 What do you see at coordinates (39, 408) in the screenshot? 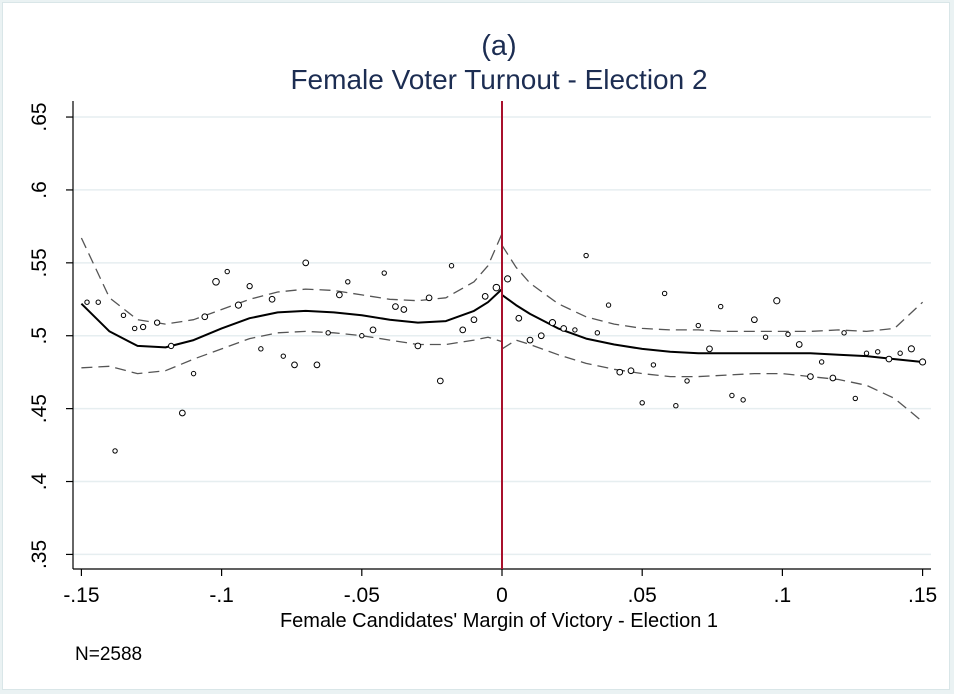
I see `y-tick-label: .45` at bounding box center [39, 408].